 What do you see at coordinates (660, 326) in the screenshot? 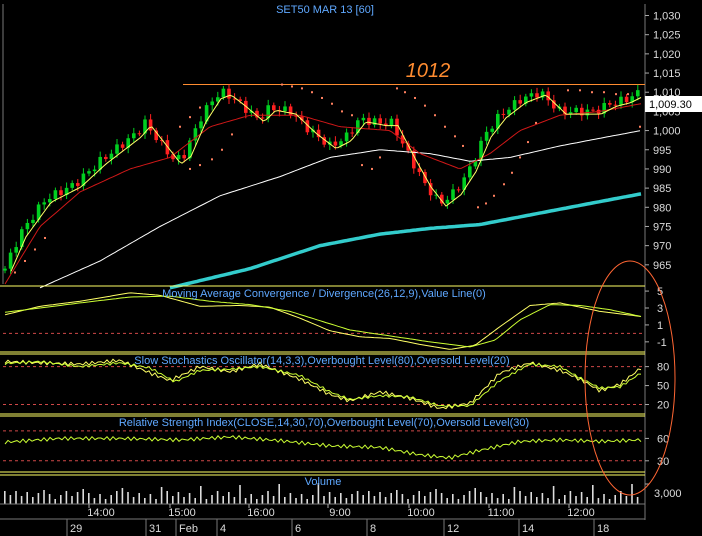
I see `macd-tick-label: 1` at bounding box center [660, 326].